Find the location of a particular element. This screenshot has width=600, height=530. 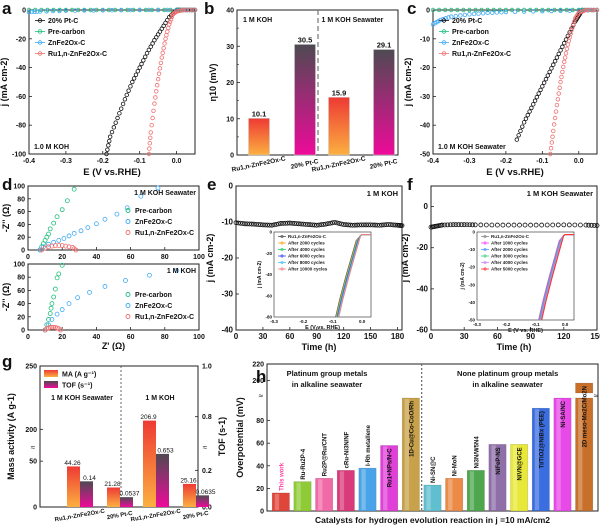

x-tick-label: 120 is located at coordinates (564, 336).